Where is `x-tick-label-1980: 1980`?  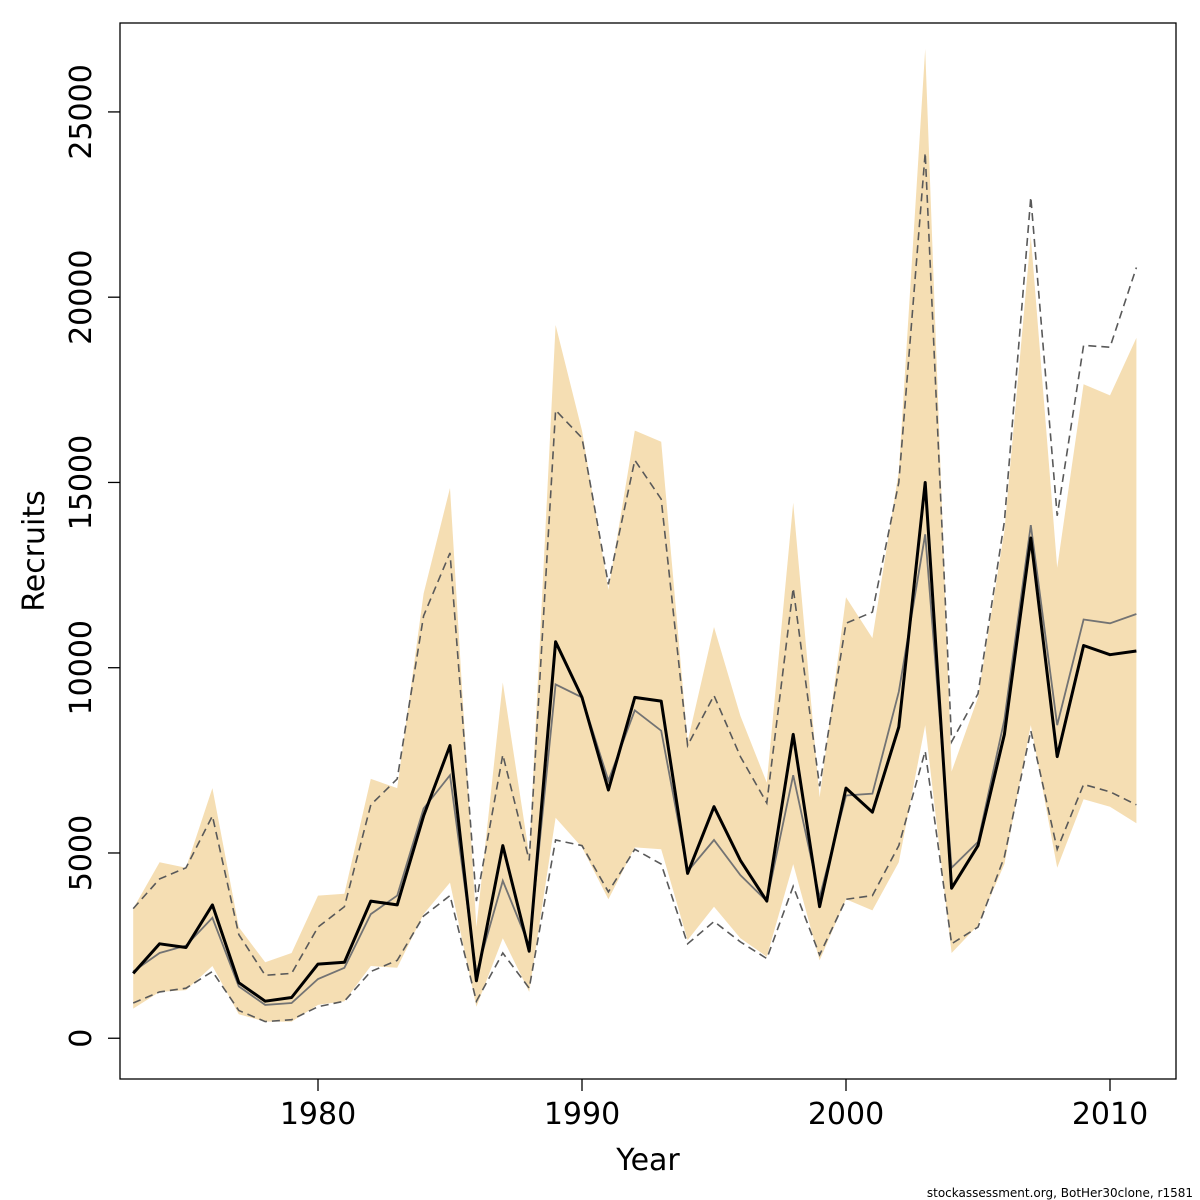
x-tick-label-1980: 1980 is located at coordinates (318, 1114).